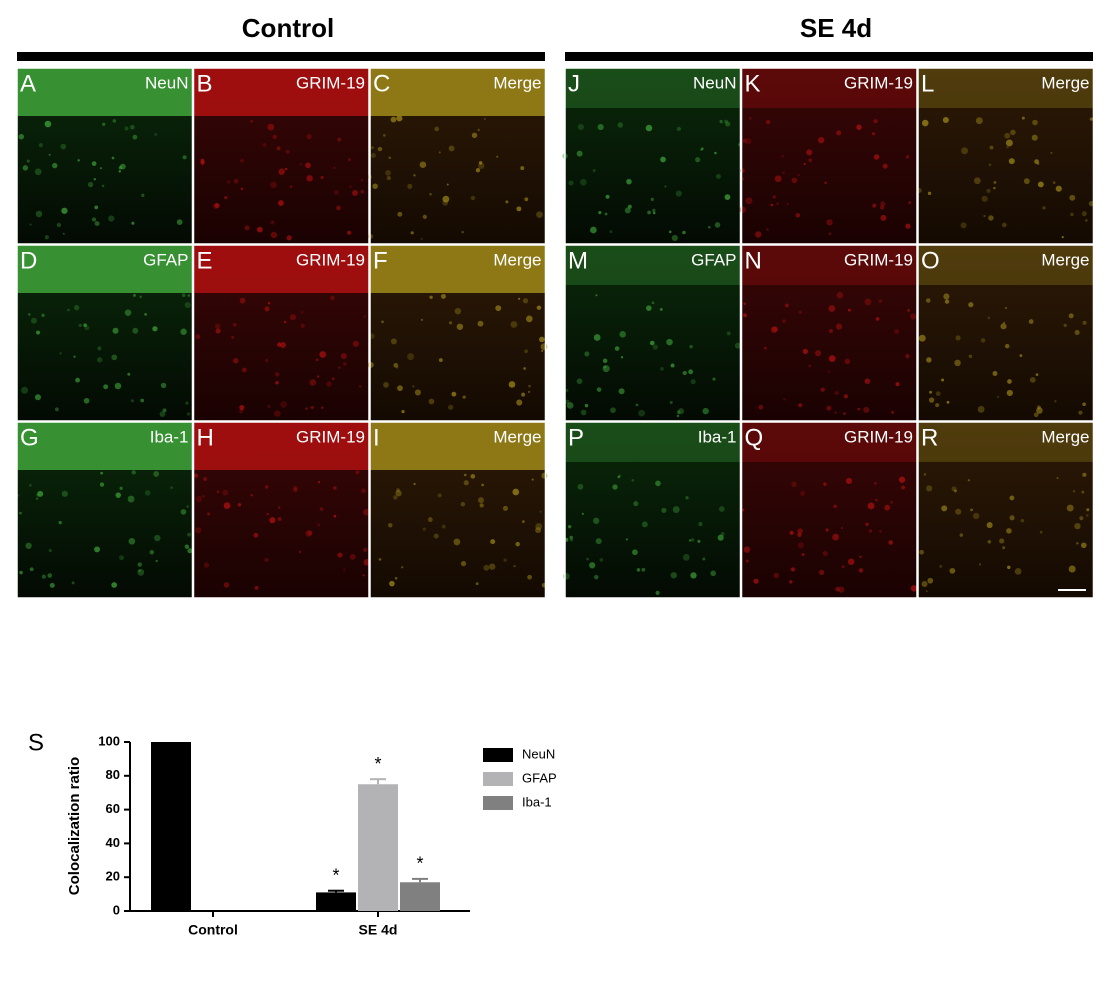  I want to click on panel-label: Iba-1, so click(717, 436).